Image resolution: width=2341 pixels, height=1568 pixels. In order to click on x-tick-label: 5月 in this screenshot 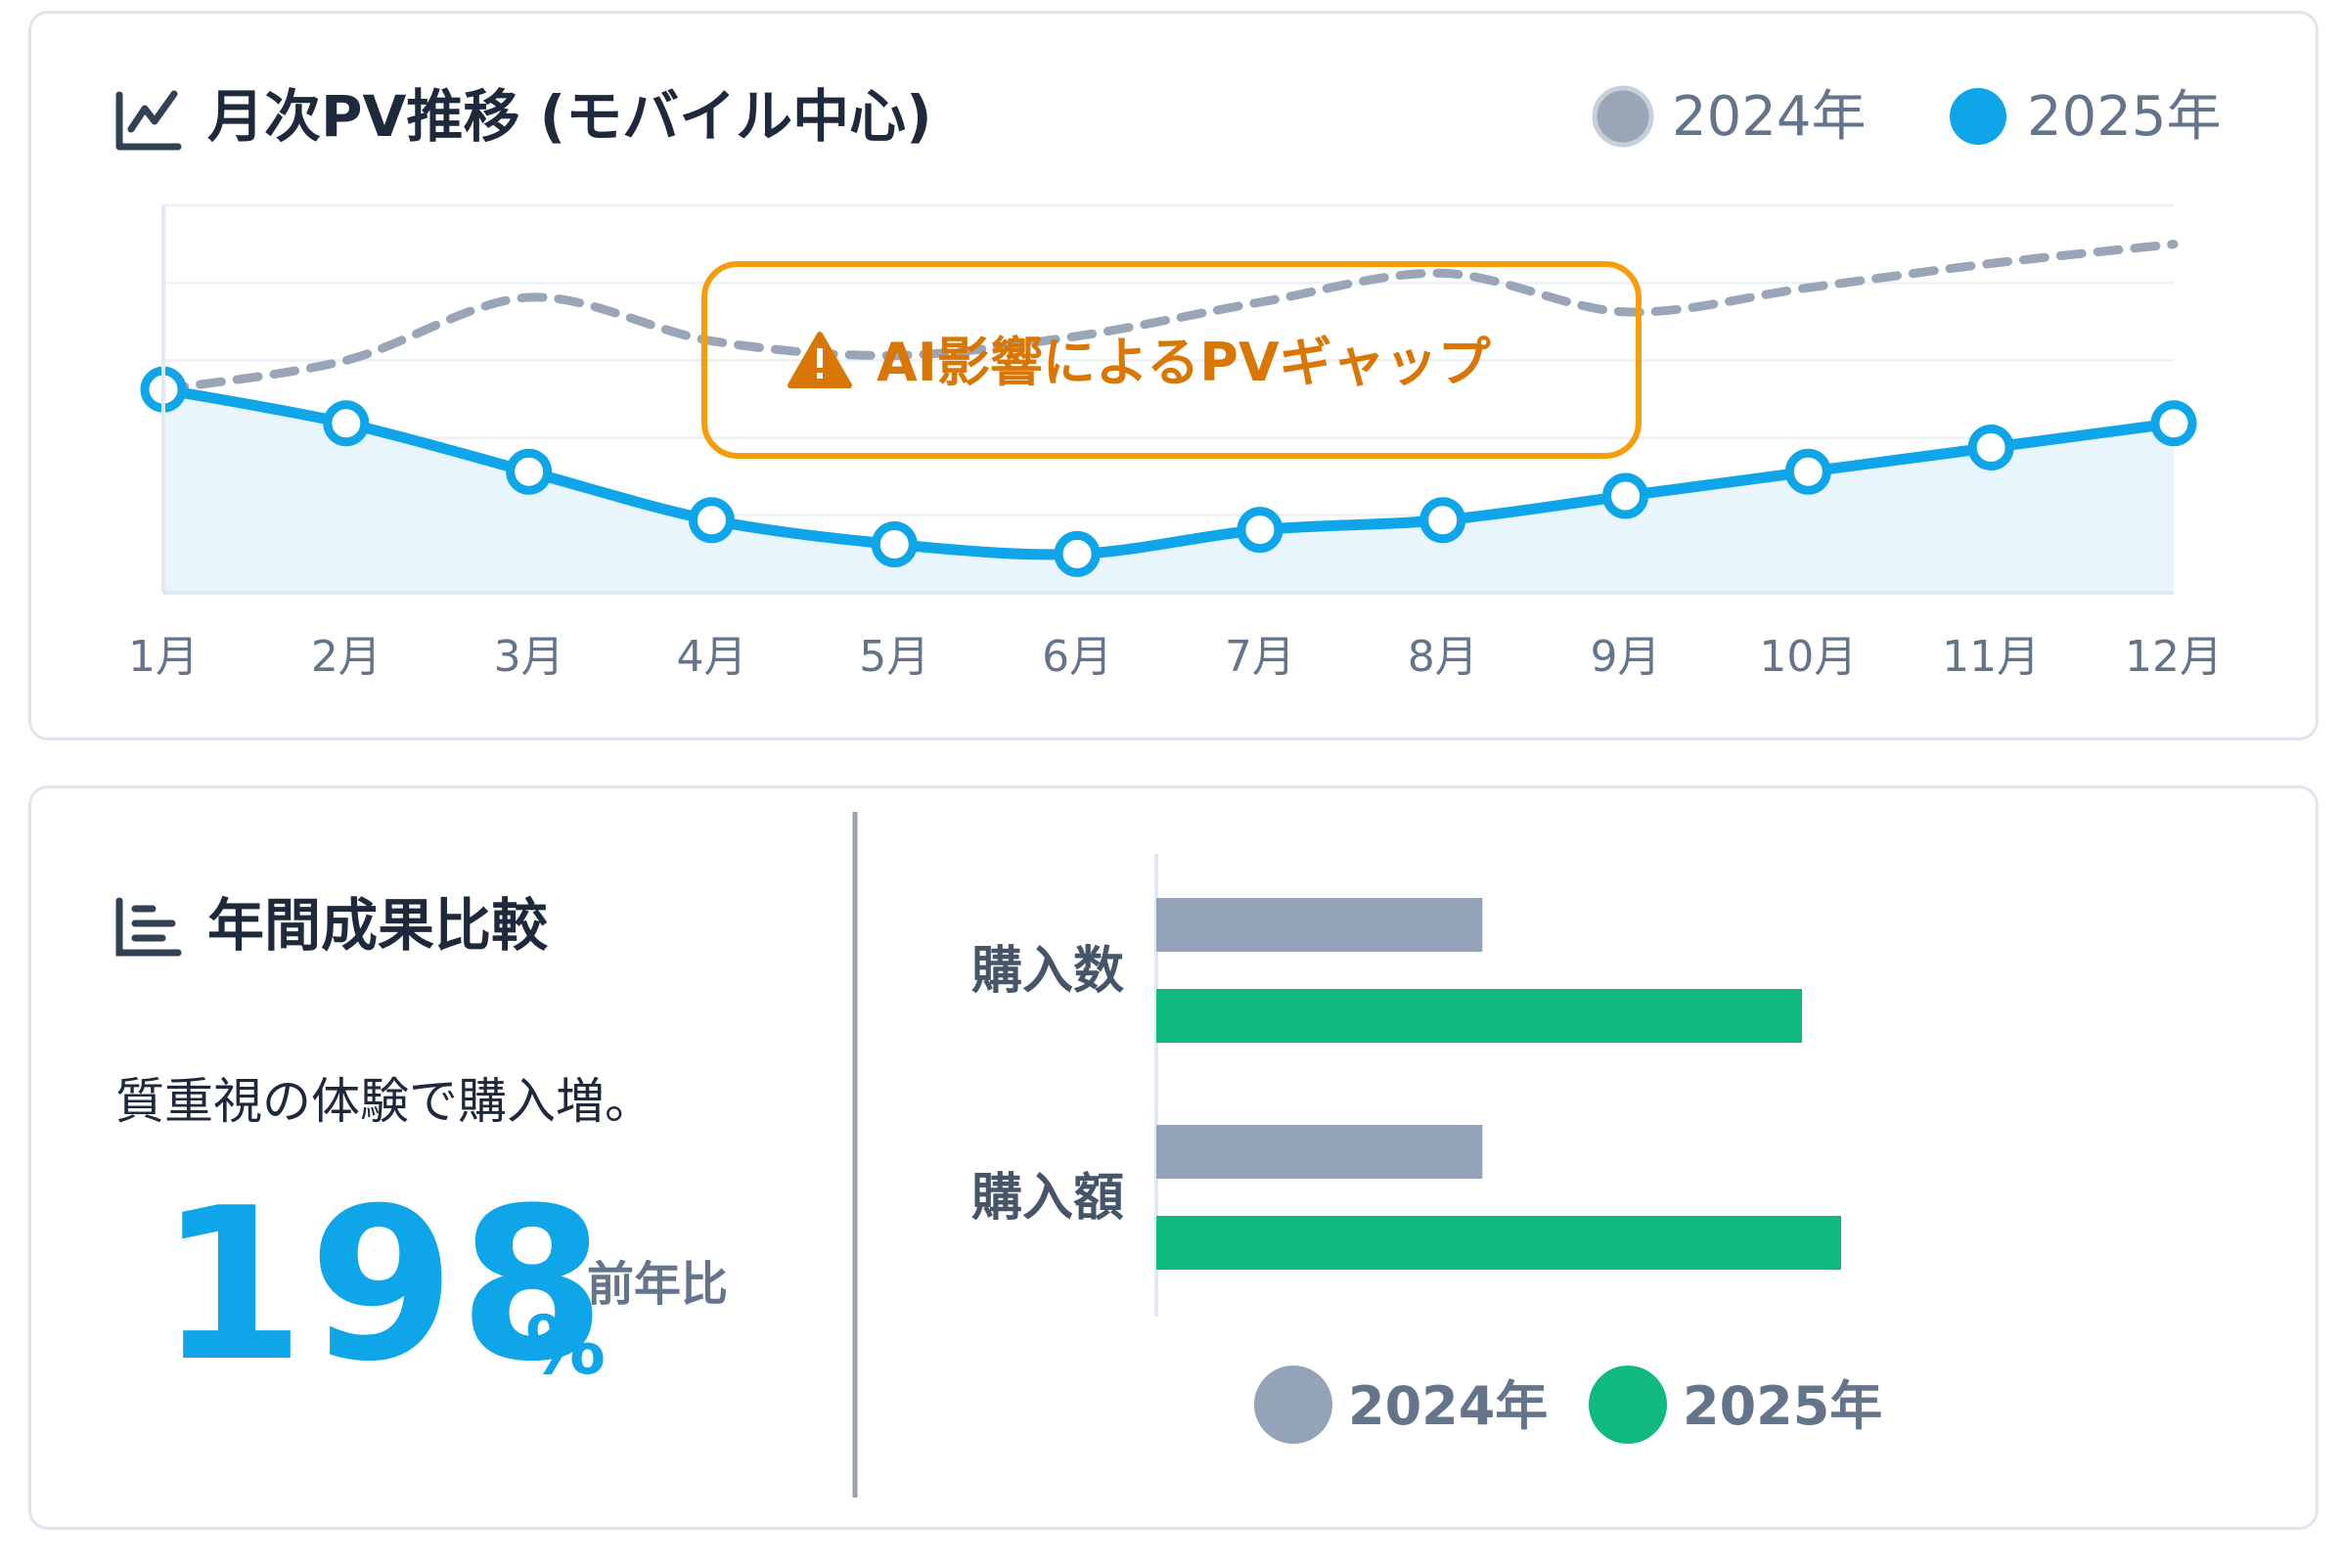, I will do `click(894, 657)`.